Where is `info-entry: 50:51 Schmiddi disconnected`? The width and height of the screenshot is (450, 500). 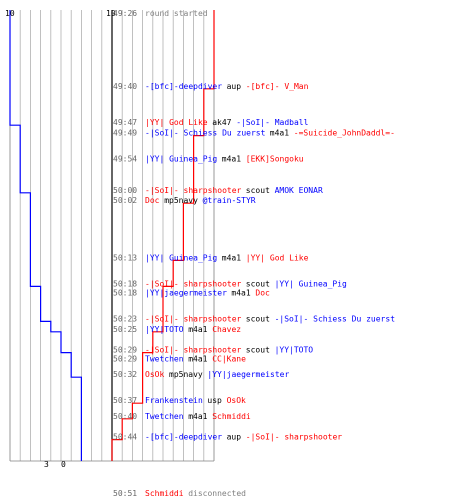
info-entry: 50:51 Schmiddi disconnected is located at coordinates (179, 493).